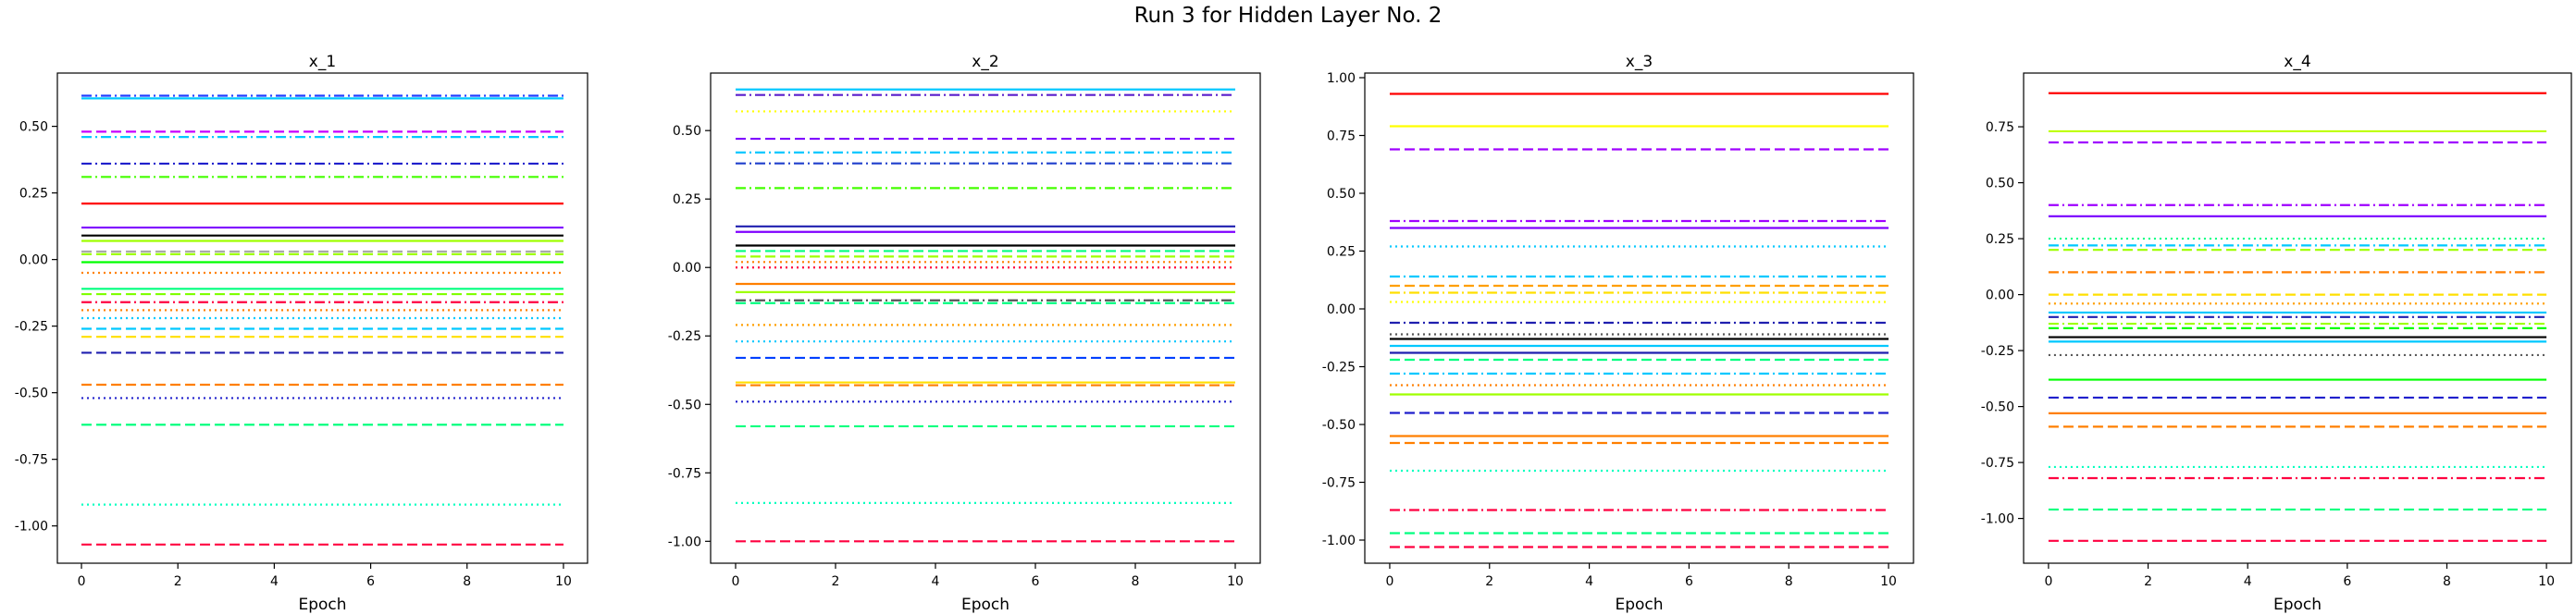 The image size is (2576, 615). Describe the element at coordinates (1288, 16) in the screenshot. I see `figure-title: Run 3 for Hidden Layer No. 2` at that location.